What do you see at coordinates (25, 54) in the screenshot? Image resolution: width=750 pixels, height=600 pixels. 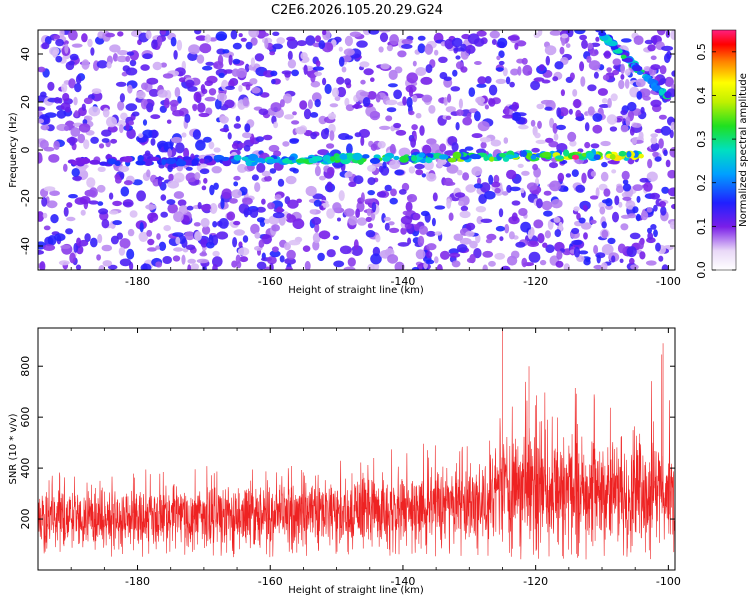 I see `spectrogram-y-tick-label: 40` at bounding box center [25, 54].